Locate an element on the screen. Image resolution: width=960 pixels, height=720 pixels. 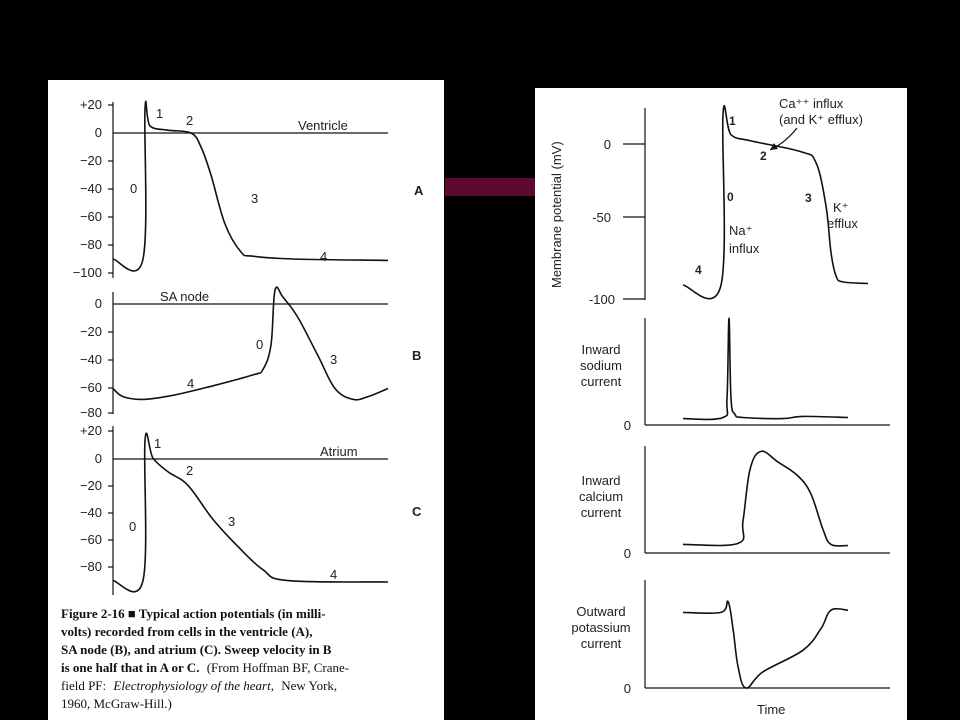
ticks-c: +20 0 −20 −40 −60 −80 is located at coordinates (96, 498).